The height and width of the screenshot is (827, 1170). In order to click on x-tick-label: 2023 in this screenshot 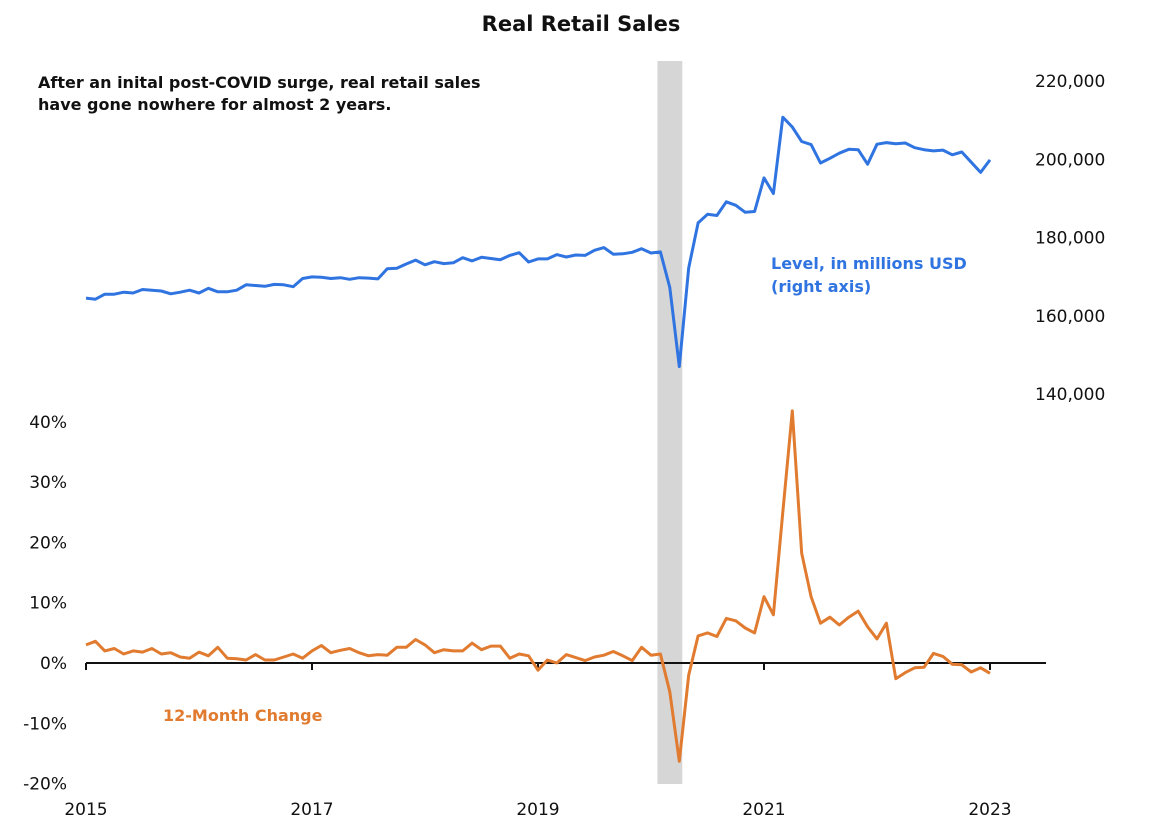, I will do `click(989, 810)`.